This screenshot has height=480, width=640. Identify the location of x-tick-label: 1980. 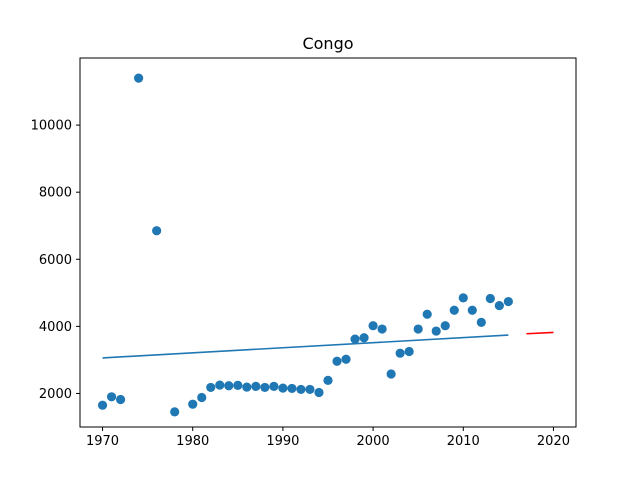
(192, 441).